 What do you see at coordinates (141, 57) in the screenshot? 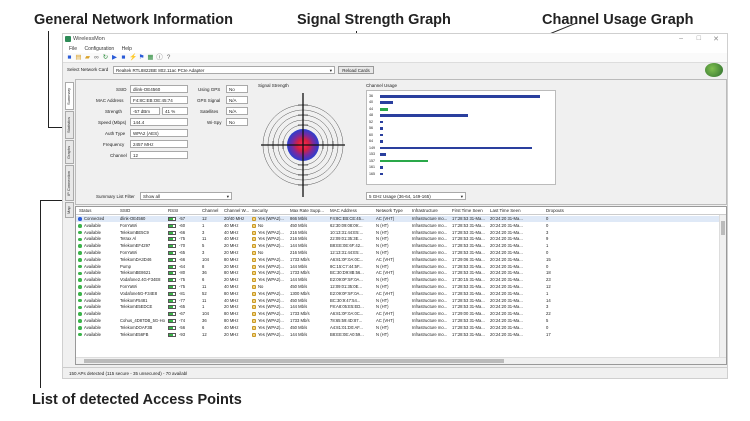
I see `antenna-icon: ⚑` at bounding box center [141, 57].